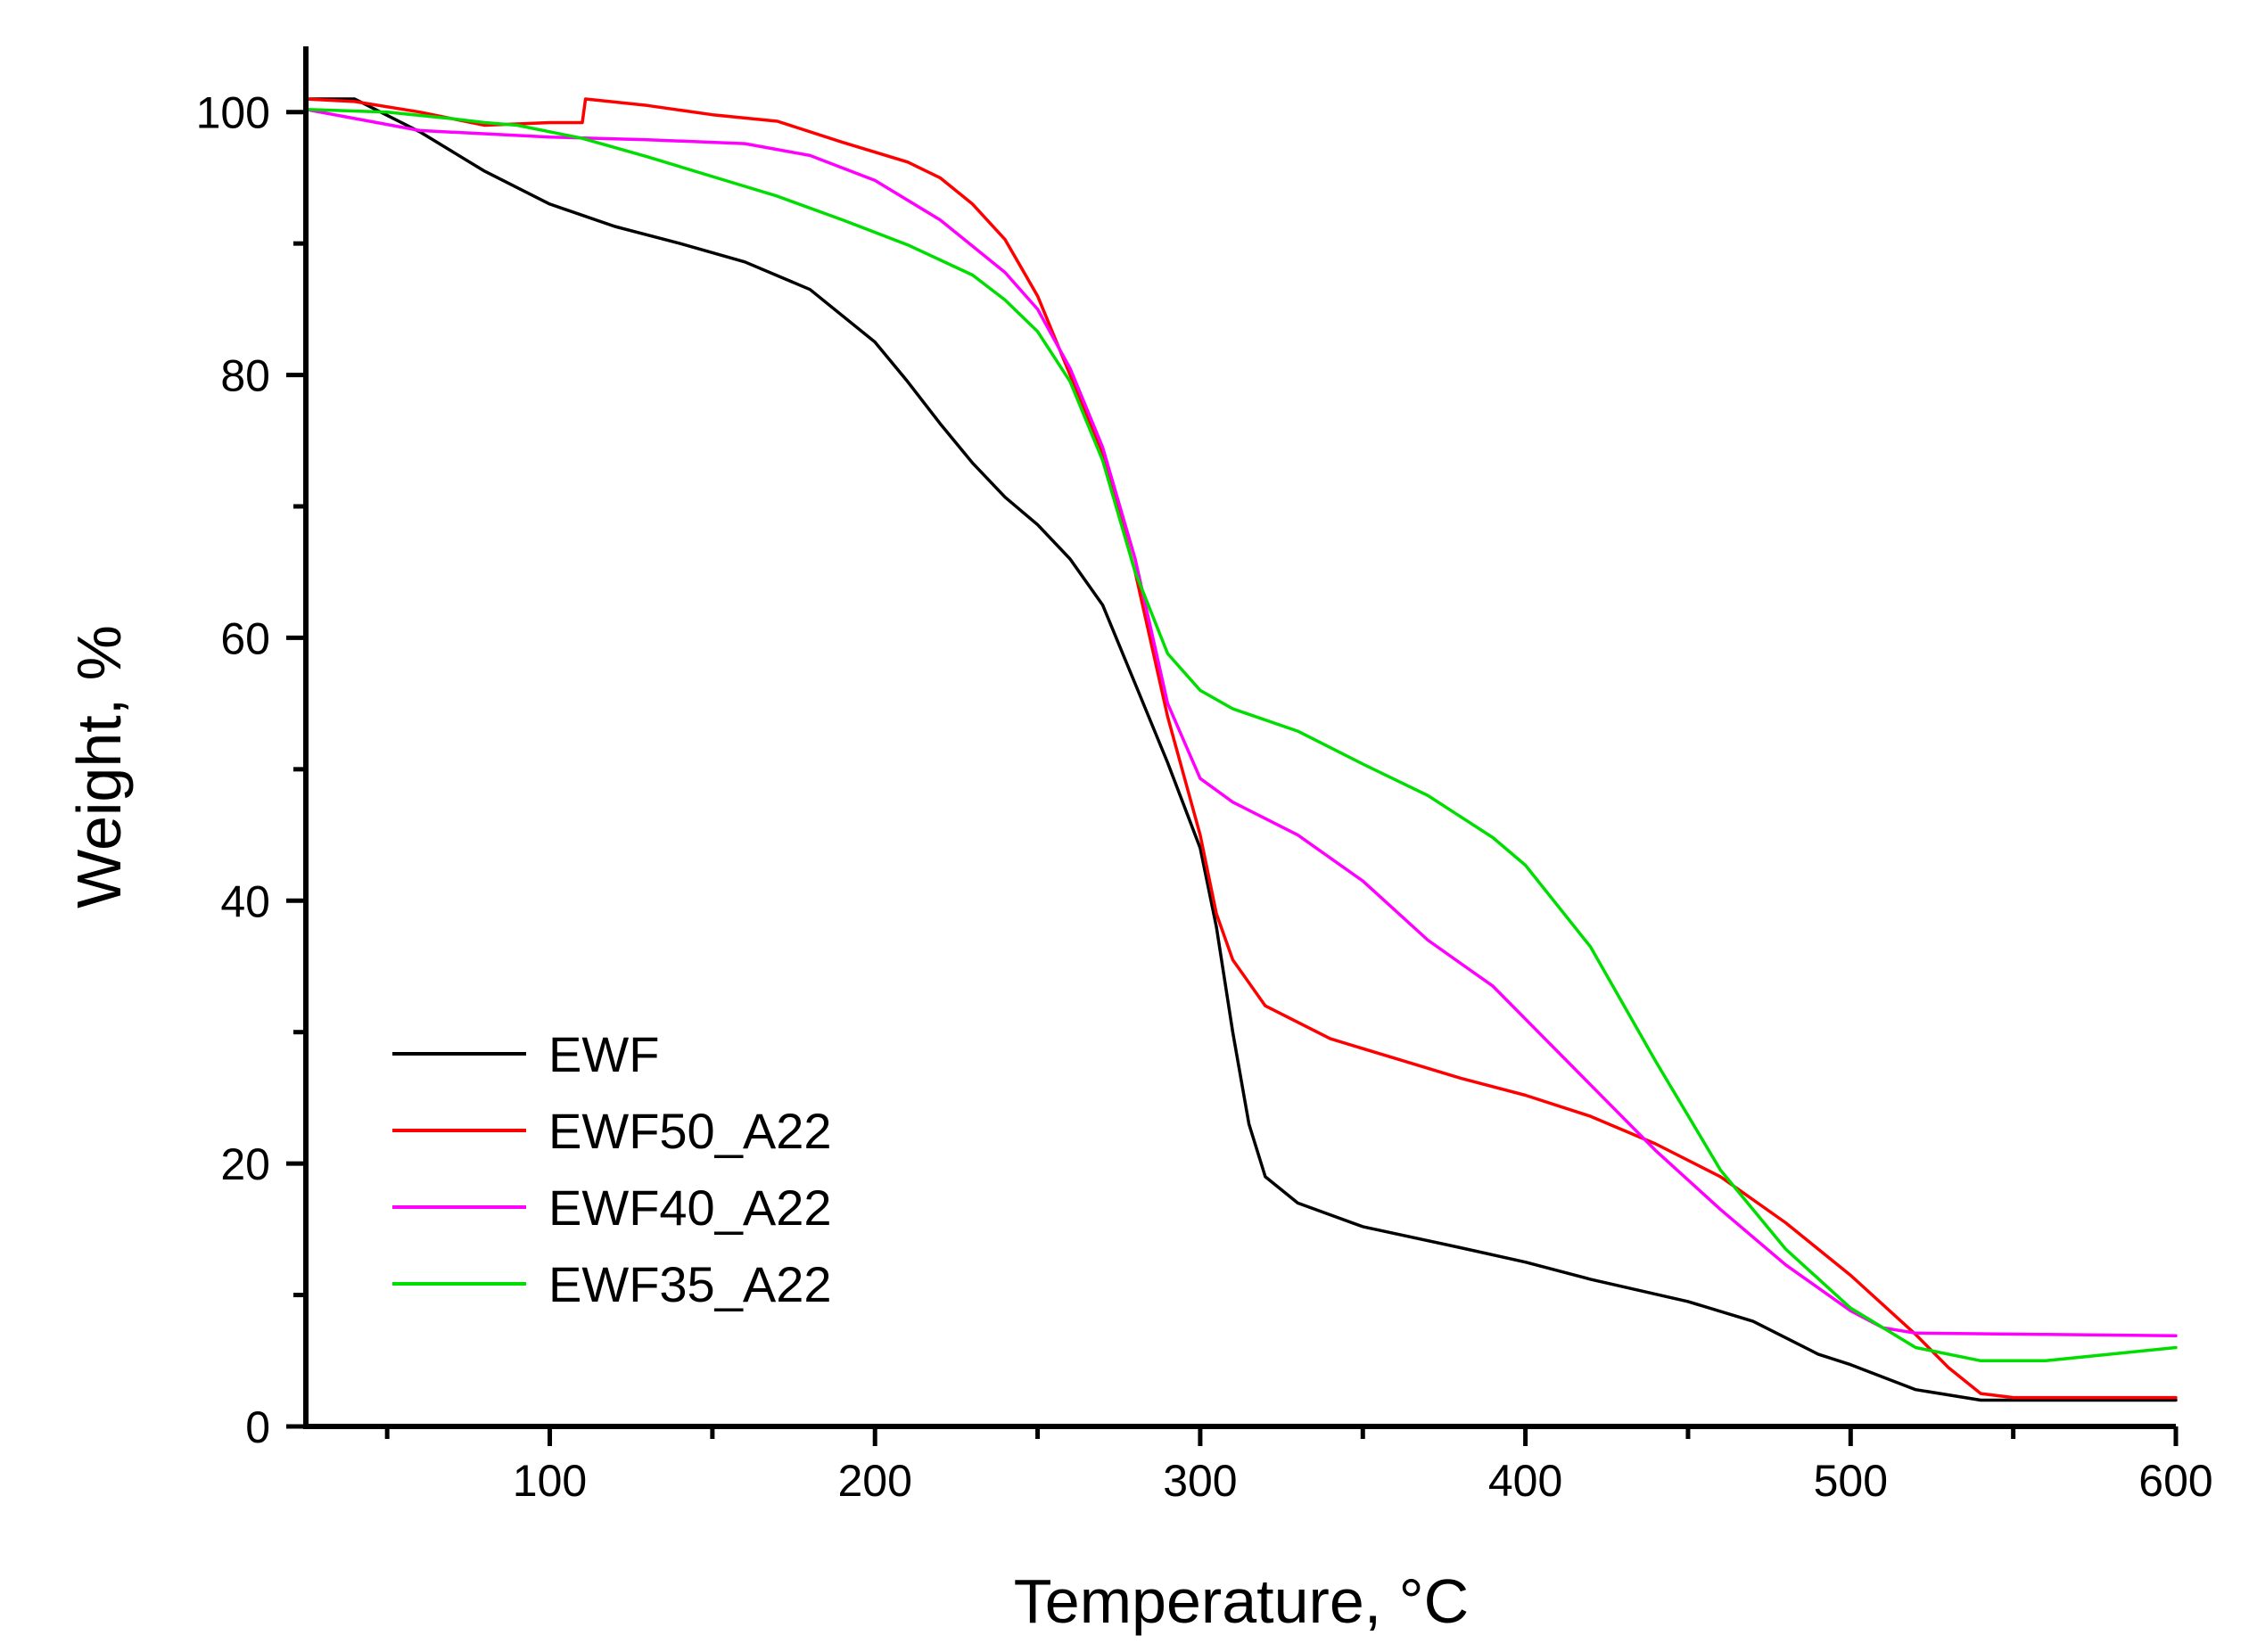  What do you see at coordinates (245, 376) in the screenshot?
I see `y-tick-label: 80` at bounding box center [245, 376].